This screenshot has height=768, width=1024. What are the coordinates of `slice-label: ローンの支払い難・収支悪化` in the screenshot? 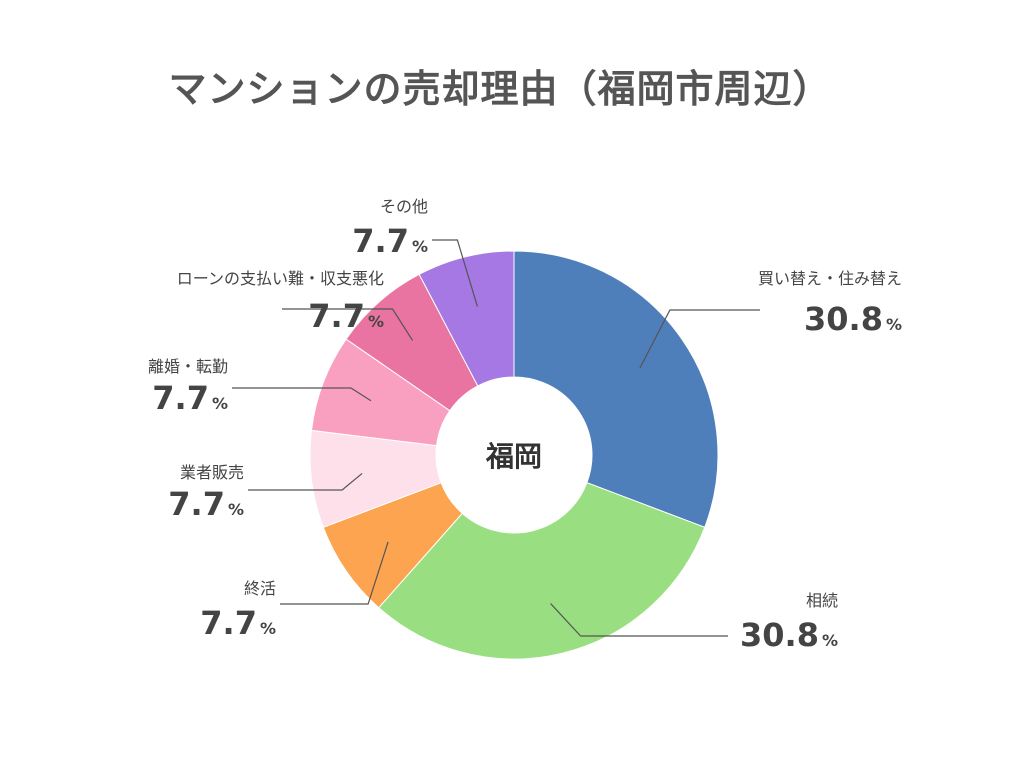 It's located at (280, 278).